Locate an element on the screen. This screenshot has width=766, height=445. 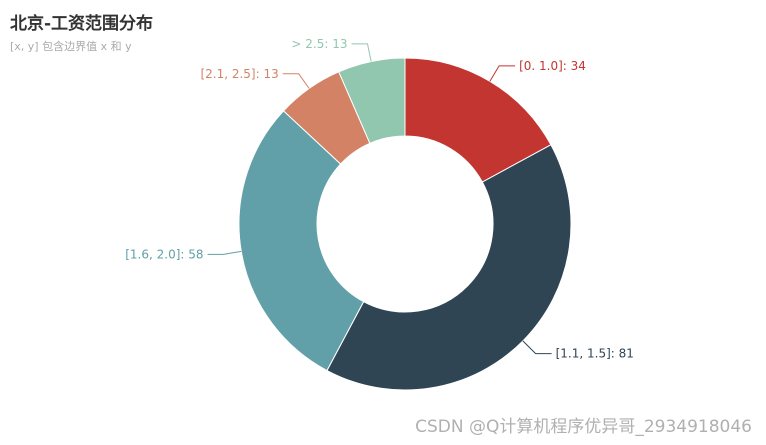
slice-label-0: [0. 1.0]: 34 is located at coordinates (552, 66).